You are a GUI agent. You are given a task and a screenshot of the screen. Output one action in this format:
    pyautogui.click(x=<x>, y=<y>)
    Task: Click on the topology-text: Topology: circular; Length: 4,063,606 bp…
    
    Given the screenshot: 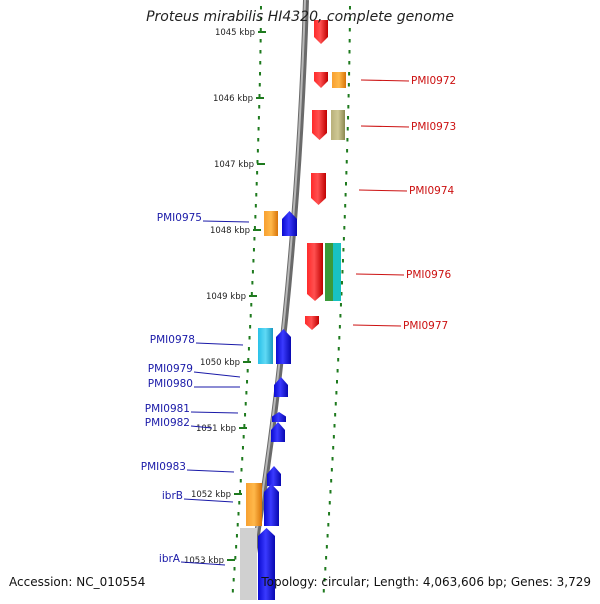 What is the action you would take?
    pyautogui.click(x=426, y=582)
    